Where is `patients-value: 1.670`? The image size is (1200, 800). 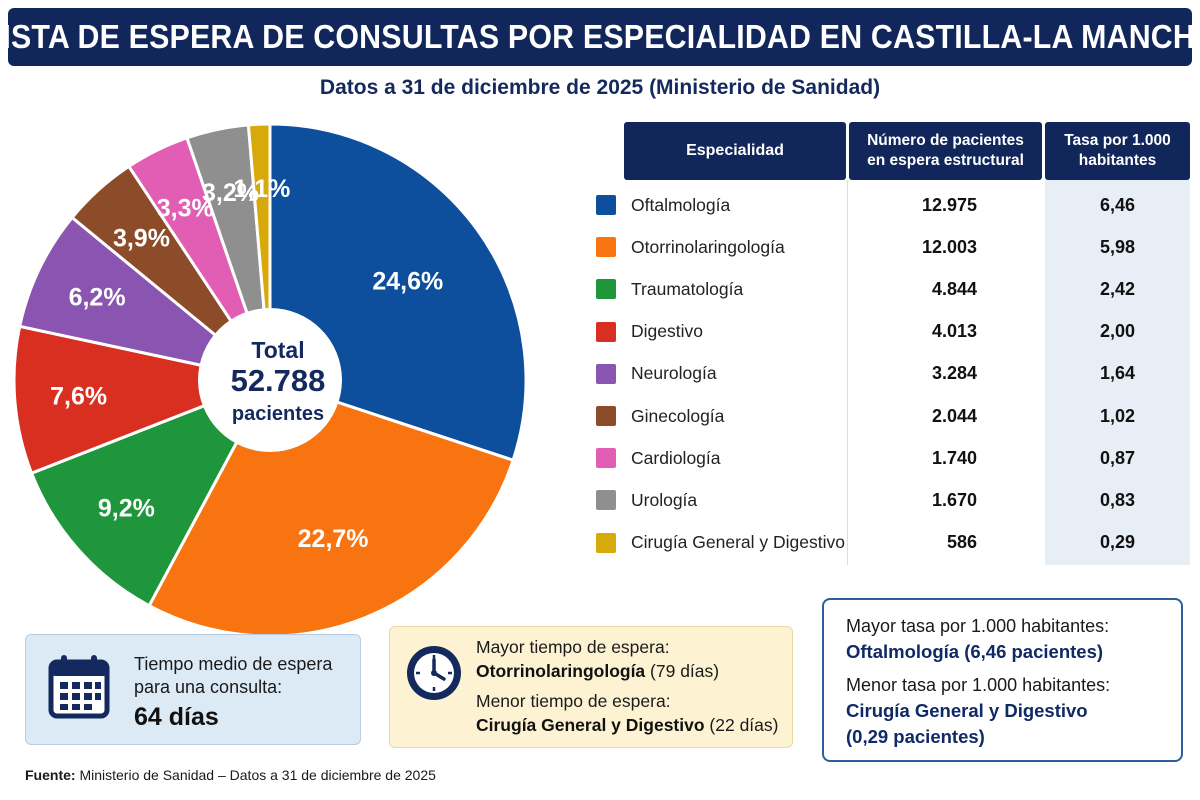
patients-value: 1.670 is located at coordinates (954, 499).